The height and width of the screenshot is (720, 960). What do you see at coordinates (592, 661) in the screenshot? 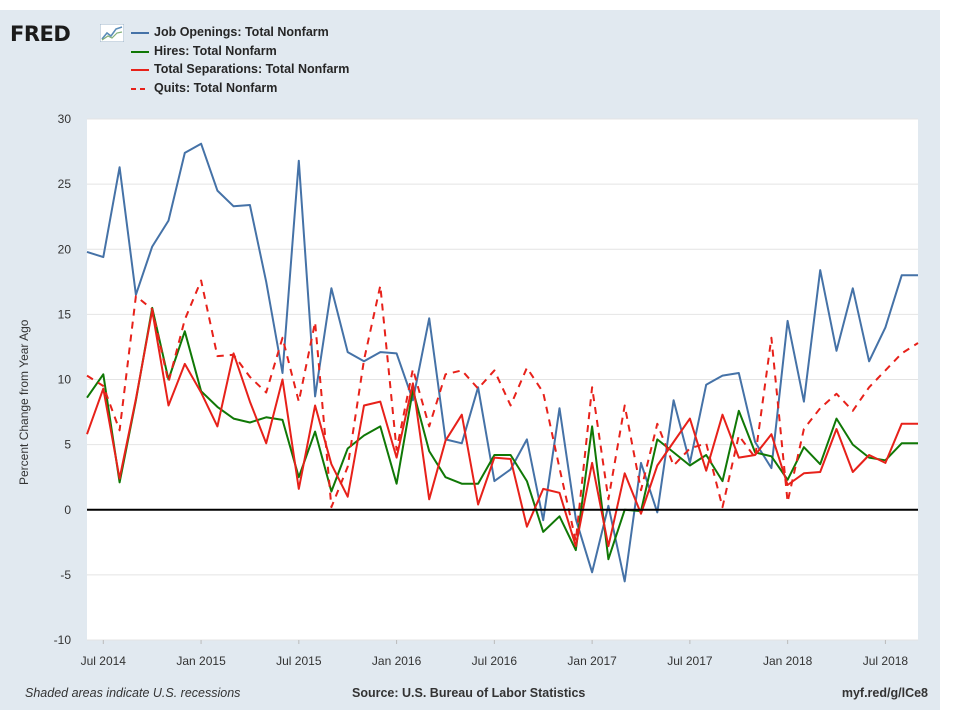
I see `x-tick-label: Jan 2017` at bounding box center [592, 661].